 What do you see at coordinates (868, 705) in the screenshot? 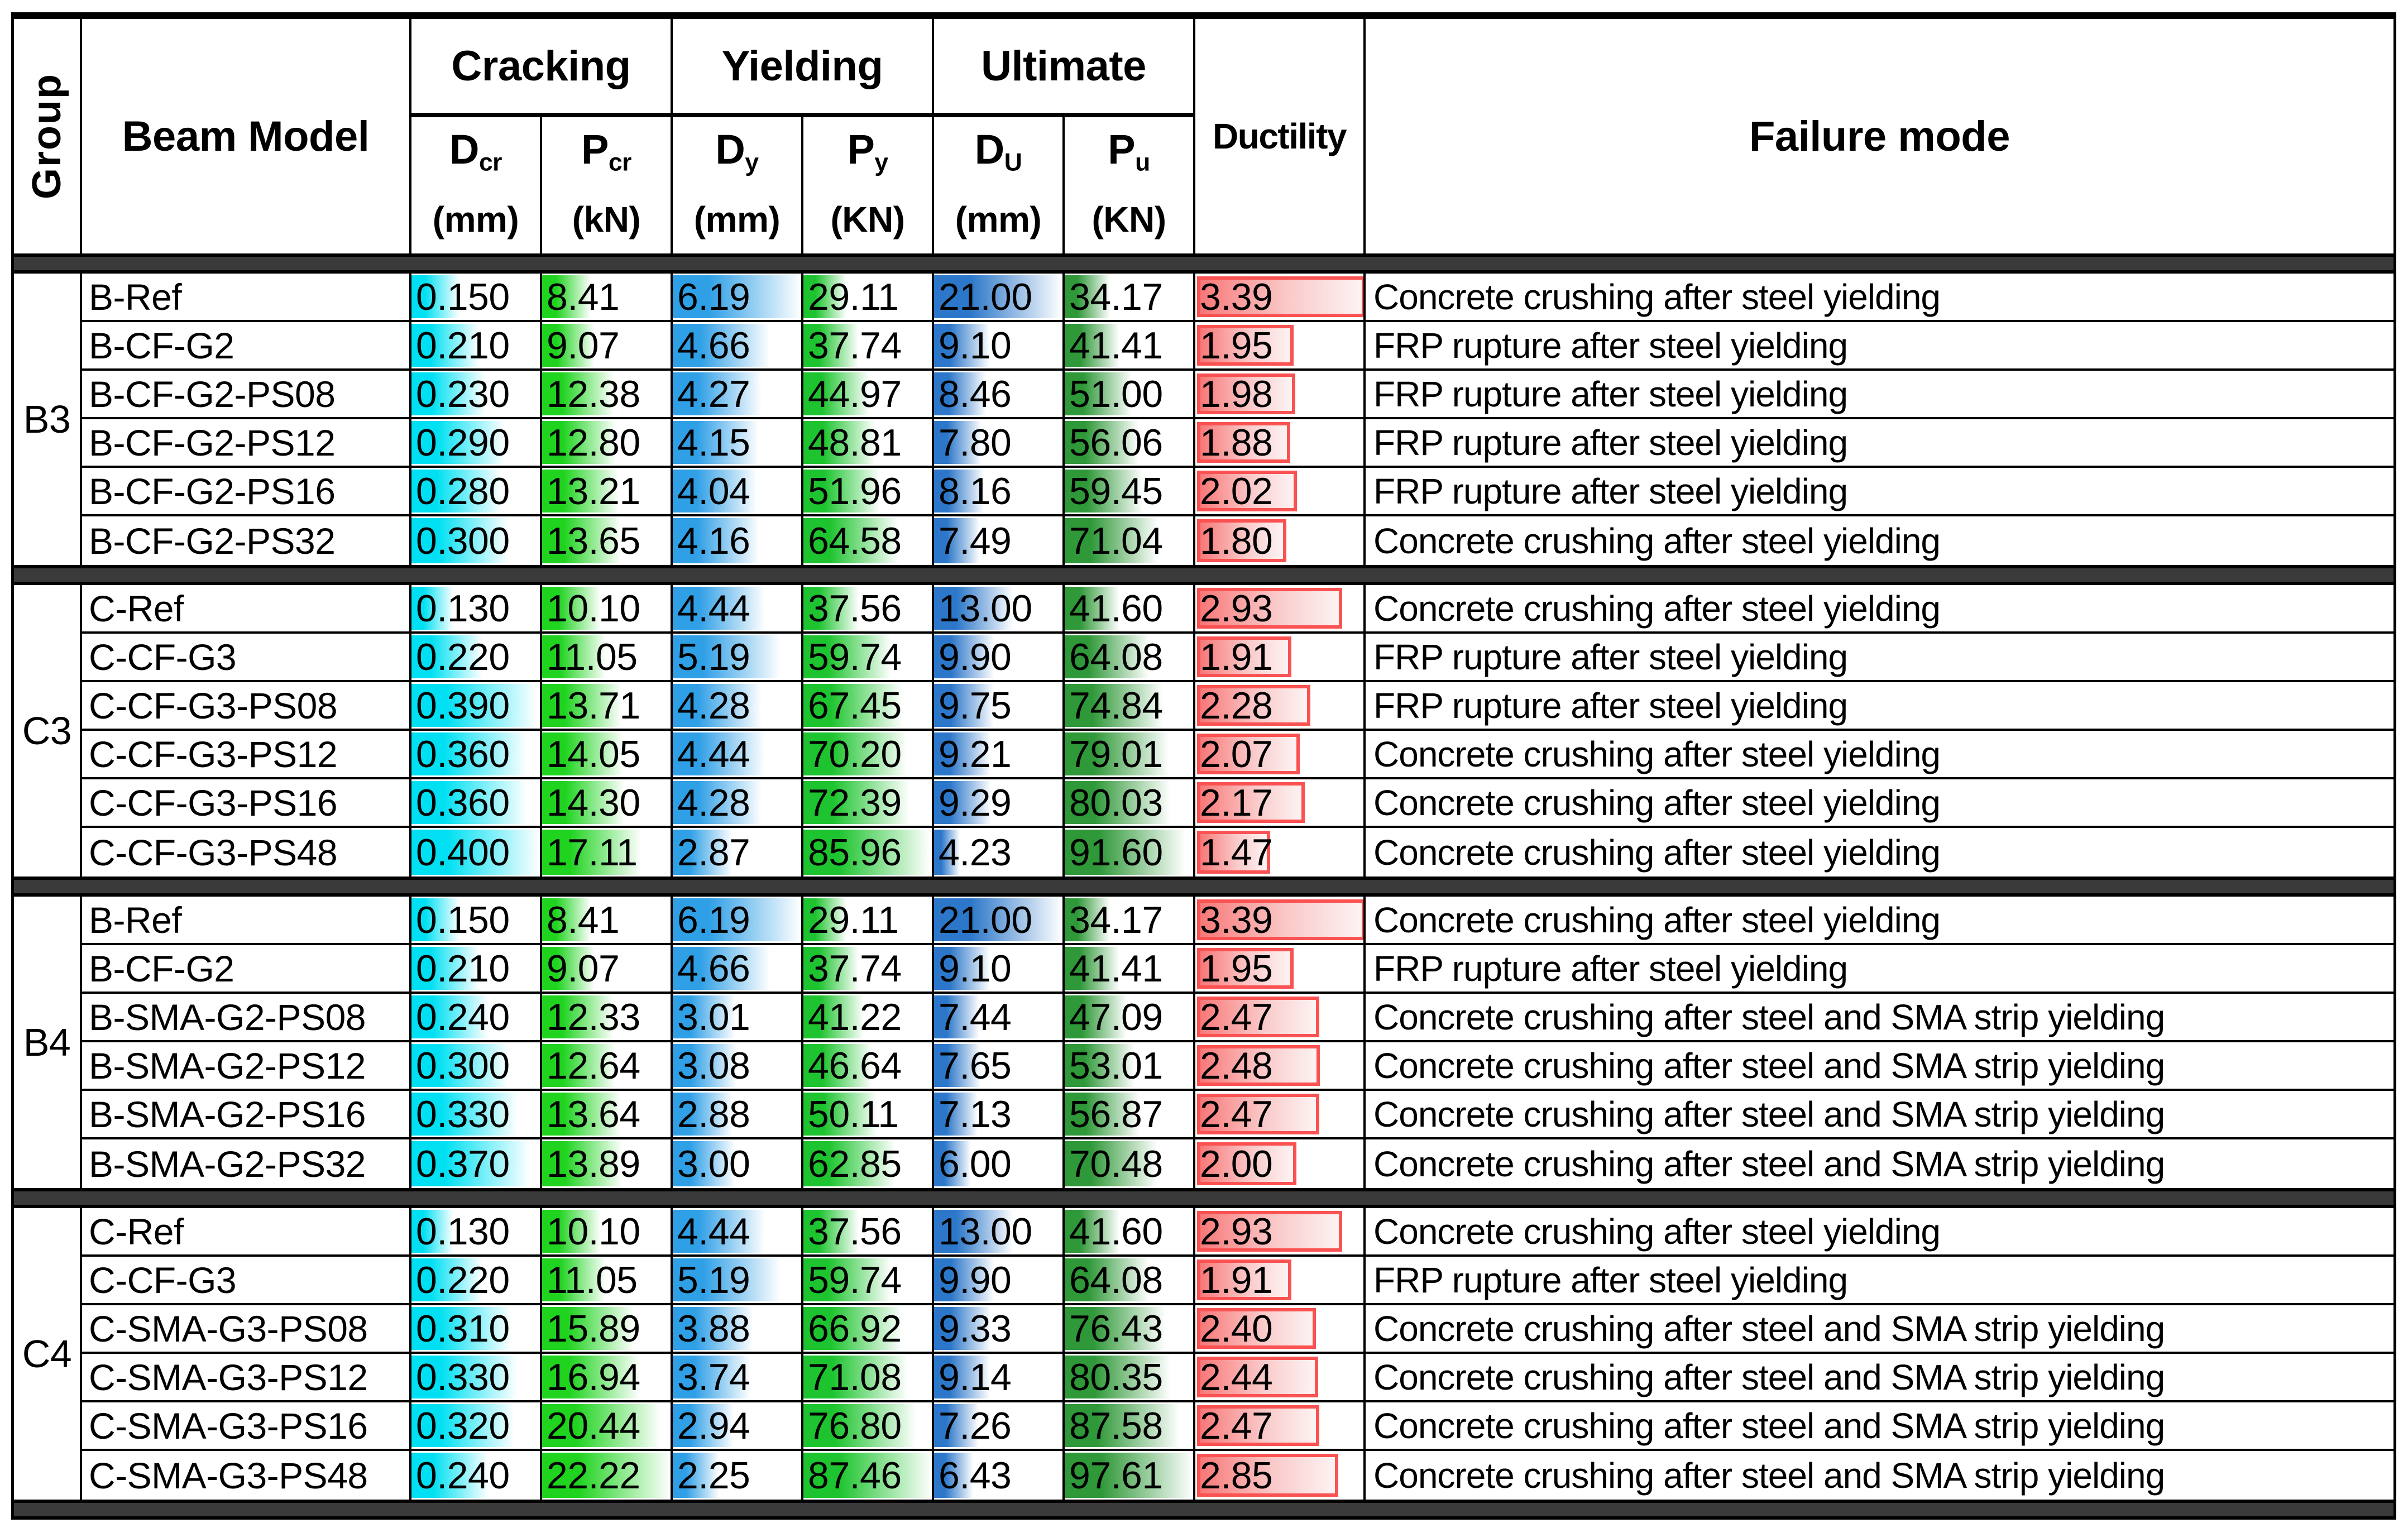
I see `p_y-cell: 67.45` at bounding box center [868, 705].